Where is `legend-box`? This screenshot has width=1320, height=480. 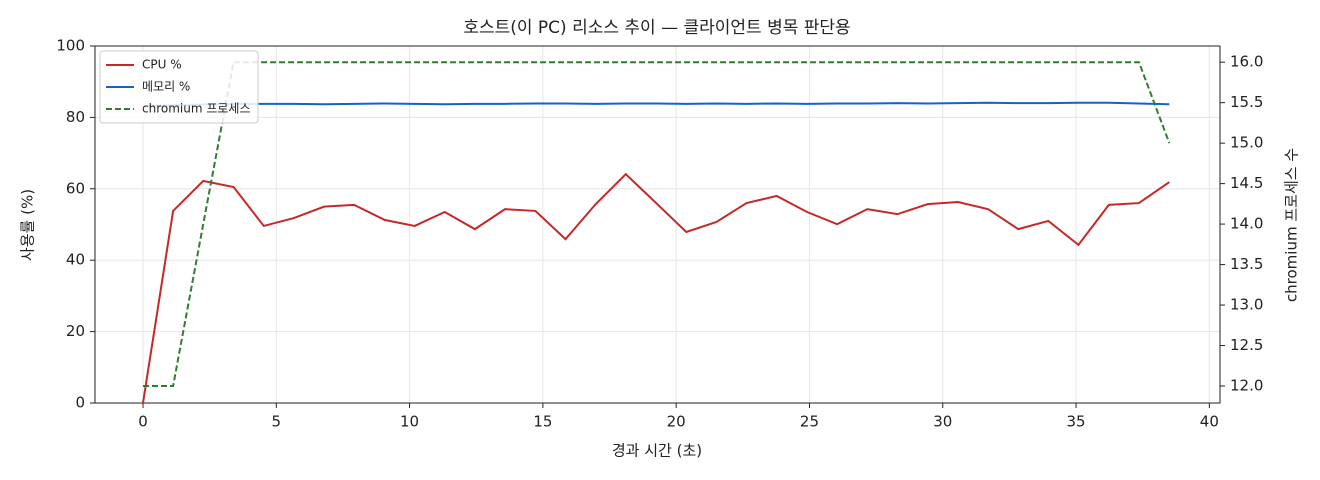
legend-box is located at coordinates (179, 87).